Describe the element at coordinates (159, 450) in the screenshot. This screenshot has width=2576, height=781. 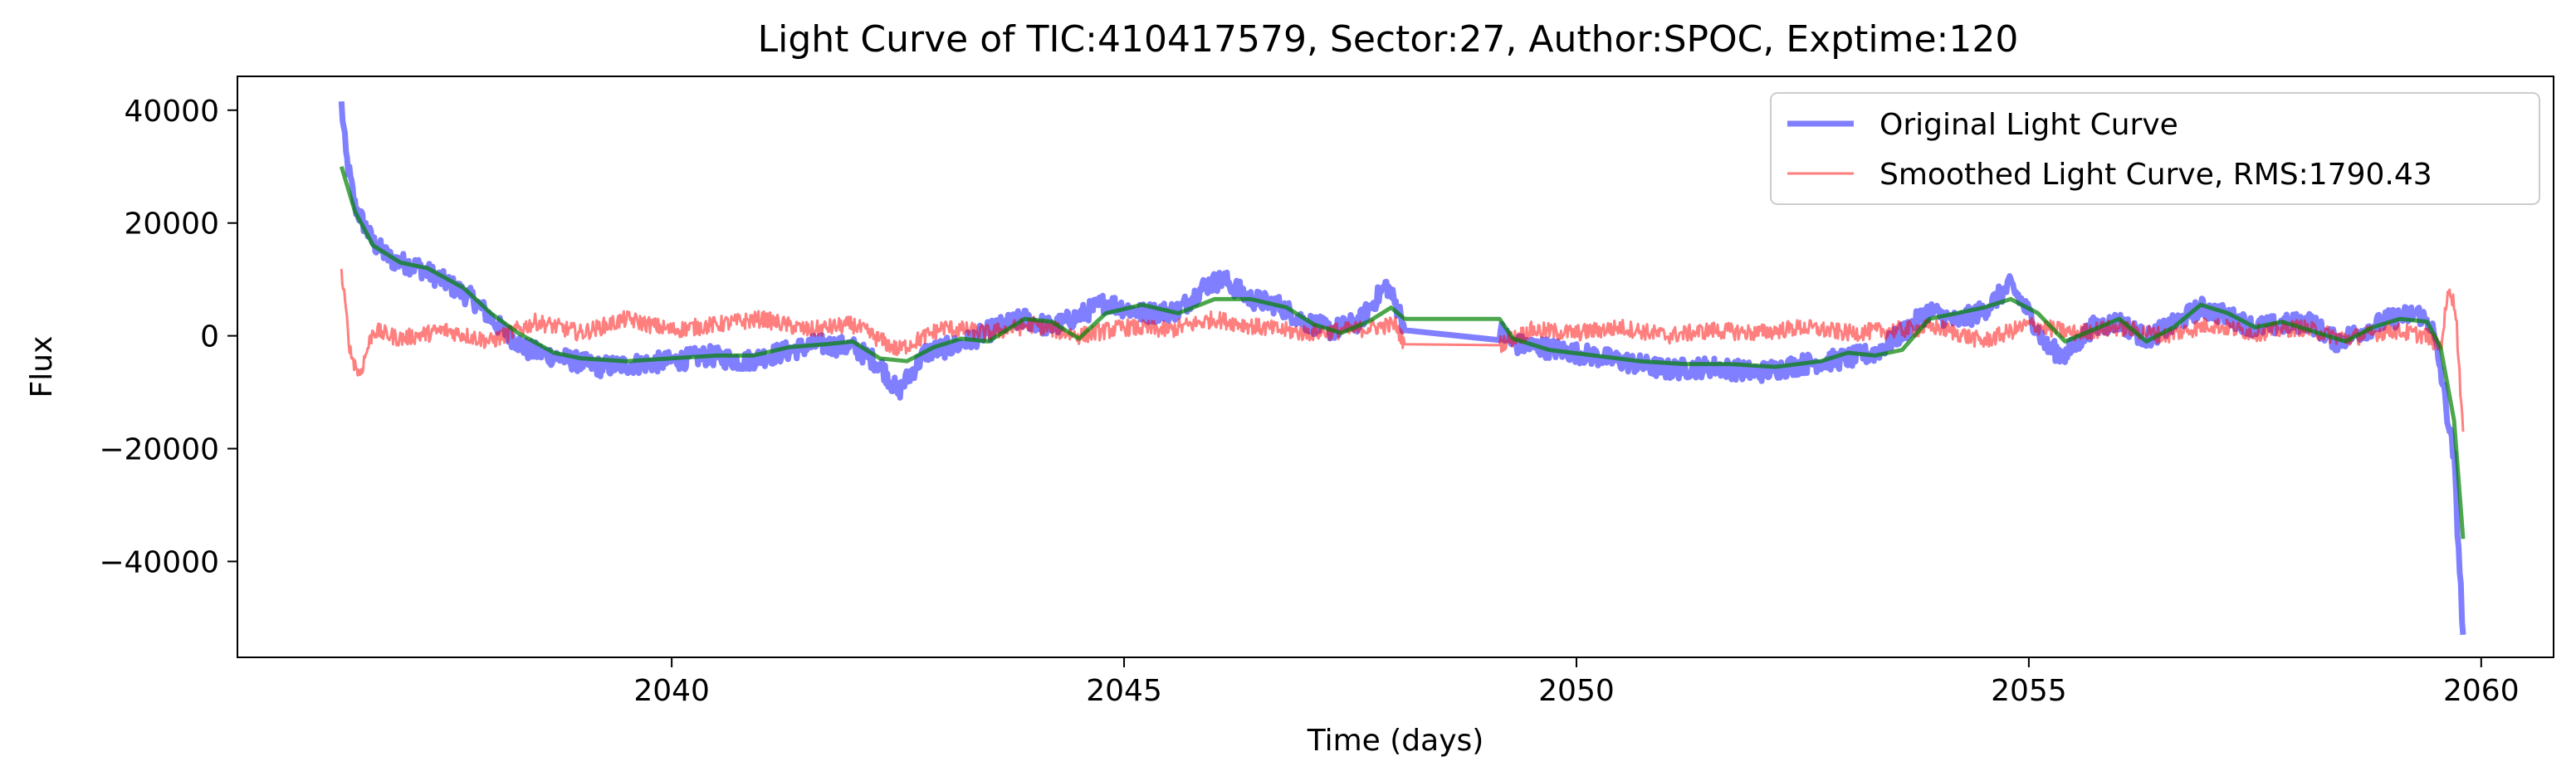
I see `y-tick-label: −20000` at that location.